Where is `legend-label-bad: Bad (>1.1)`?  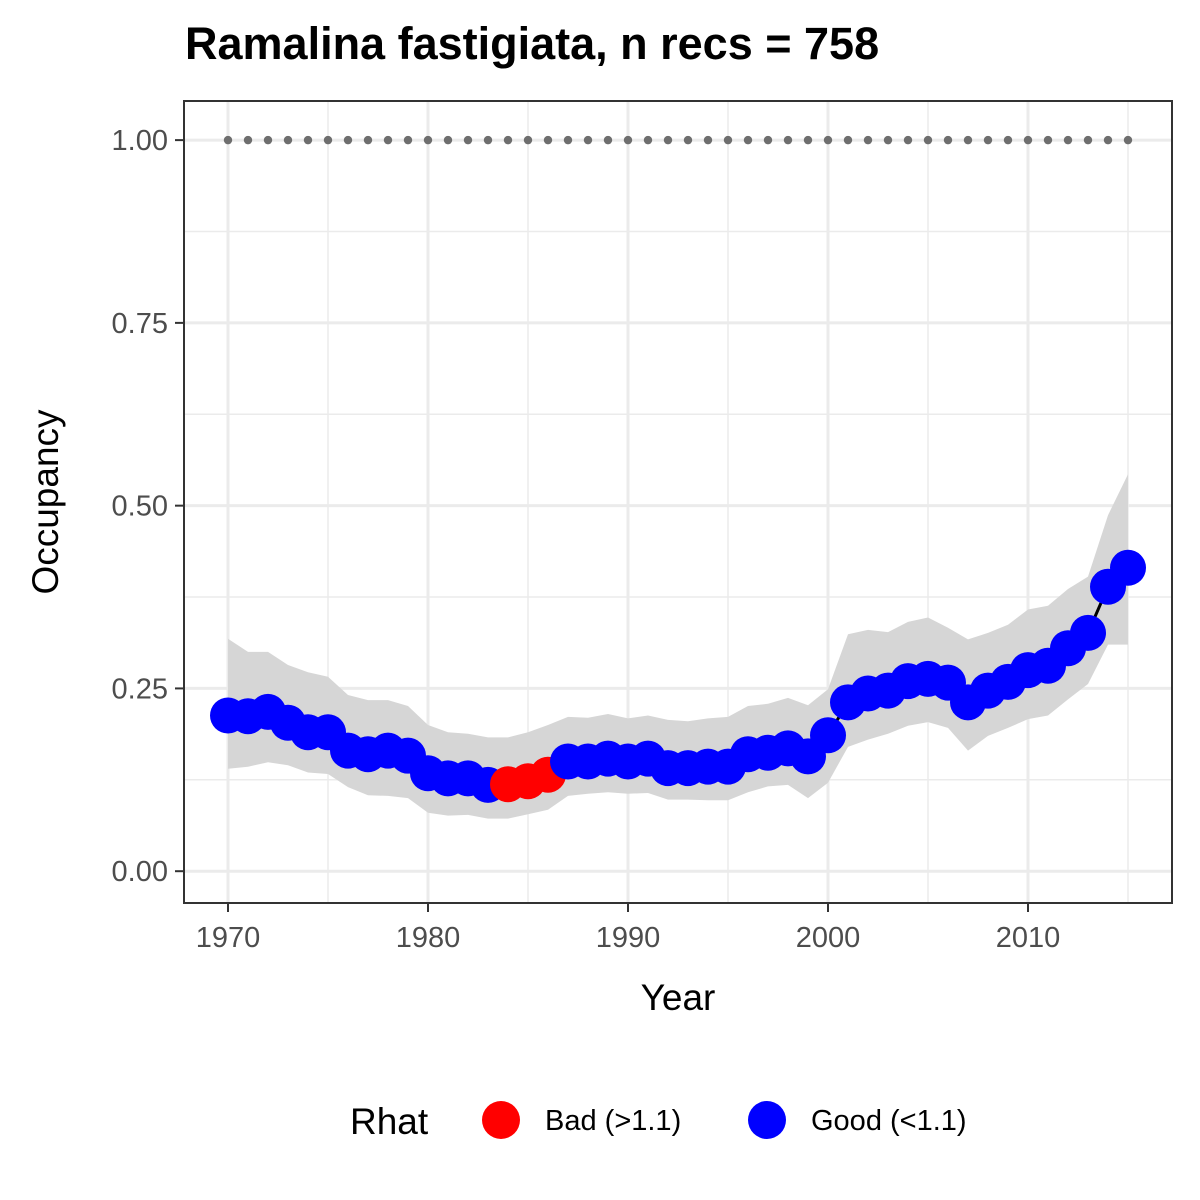 legend-label-bad: Bad (>1.1) is located at coordinates (613, 1121).